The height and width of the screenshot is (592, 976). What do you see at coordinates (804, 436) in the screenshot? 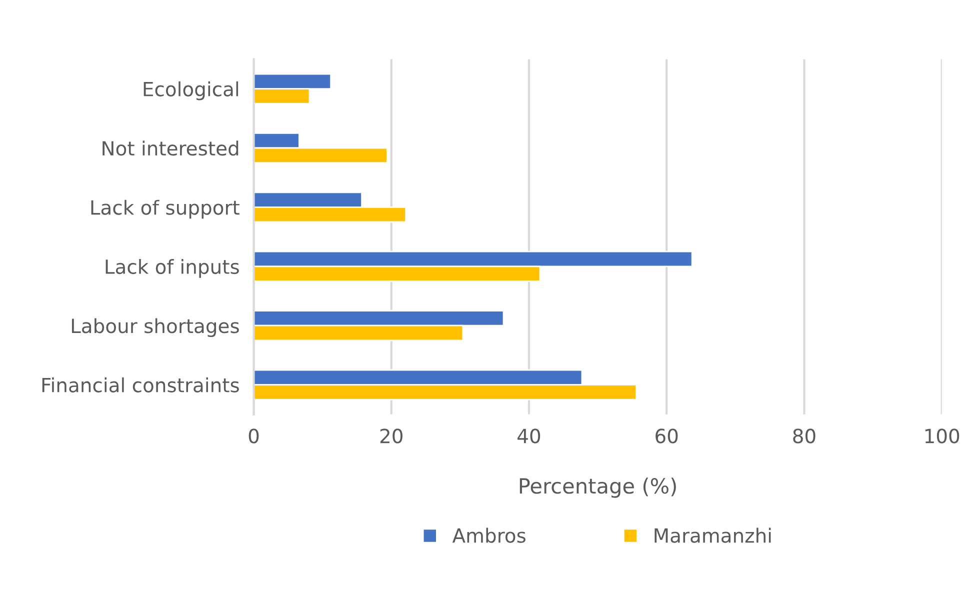
I see `x-tick-label: 80` at bounding box center [804, 436].